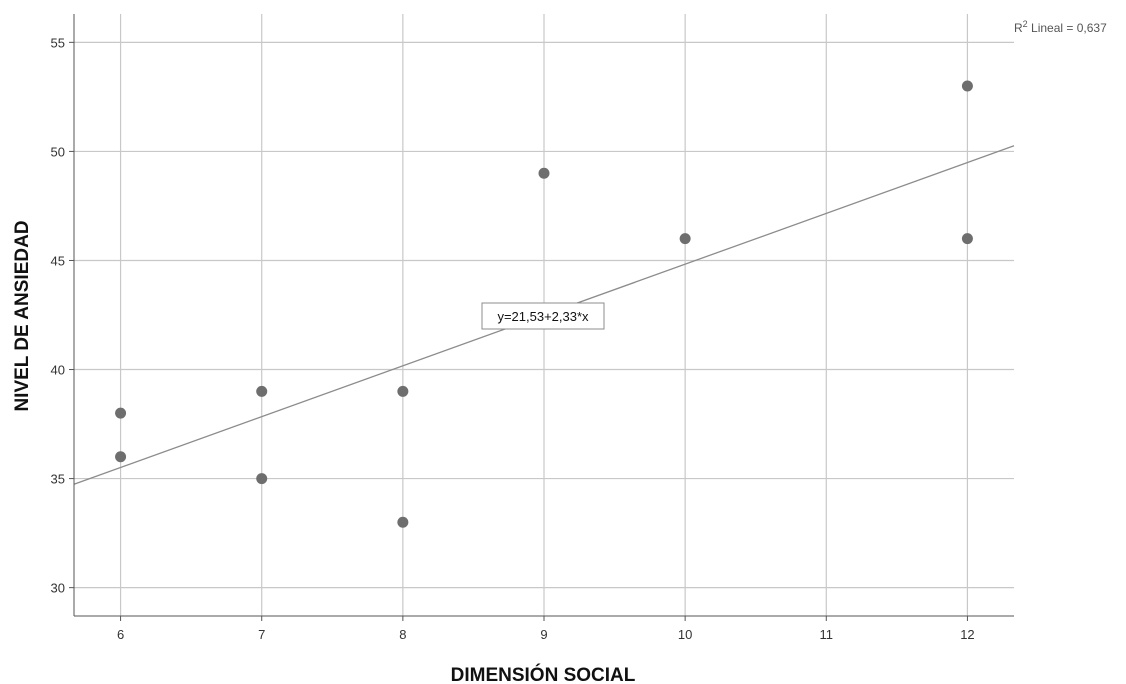 Image resolution: width=1126 pixels, height=684 pixels. Describe the element at coordinates (22, 315) in the screenshot. I see `y-axis-title: NIVEL DE ANSIEDAD` at that location.